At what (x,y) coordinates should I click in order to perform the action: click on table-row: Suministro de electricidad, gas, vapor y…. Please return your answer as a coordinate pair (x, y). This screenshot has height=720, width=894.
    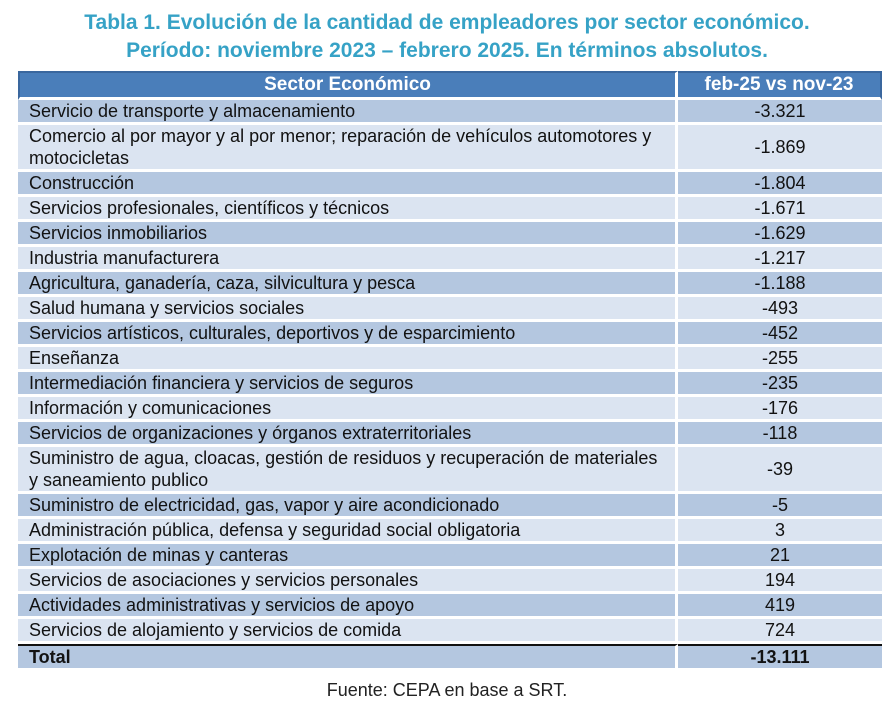
    Looking at the image, I should click on (450, 506).